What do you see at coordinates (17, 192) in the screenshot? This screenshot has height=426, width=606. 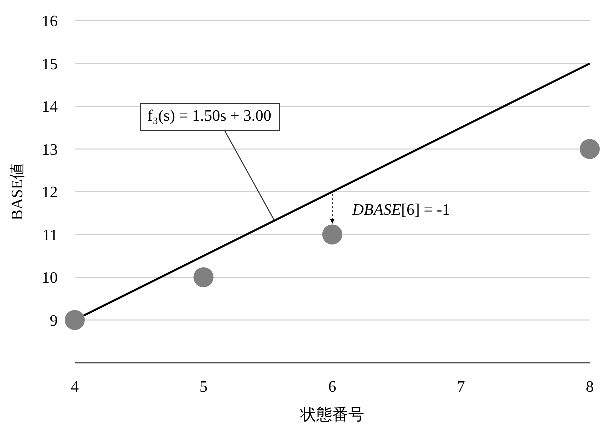 I see `y-axis-title: BASE値` at bounding box center [17, 192].